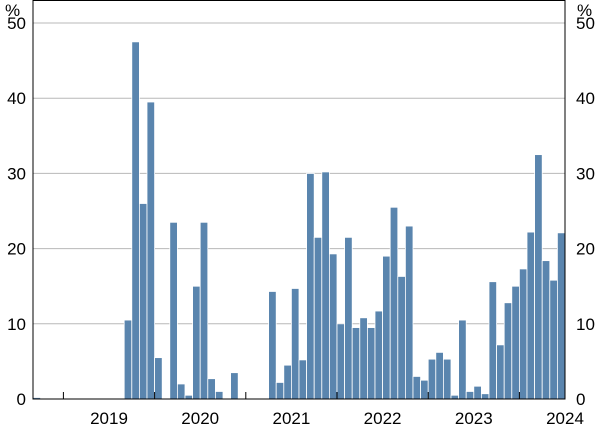 The height and width of the screenshot is (429, 599). I want to click on year-label: 2021, so click(291, 418).